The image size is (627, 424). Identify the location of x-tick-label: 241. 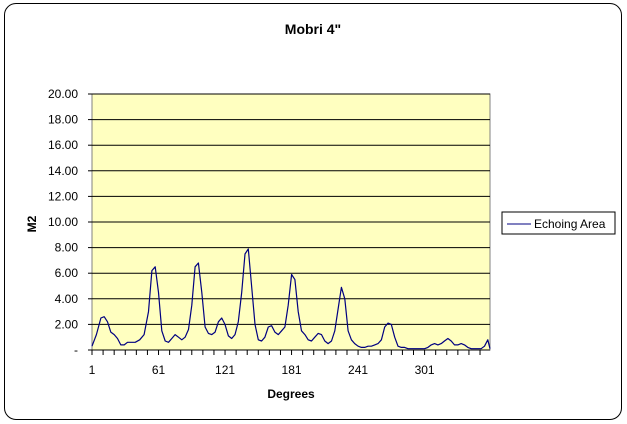
(358, 370).